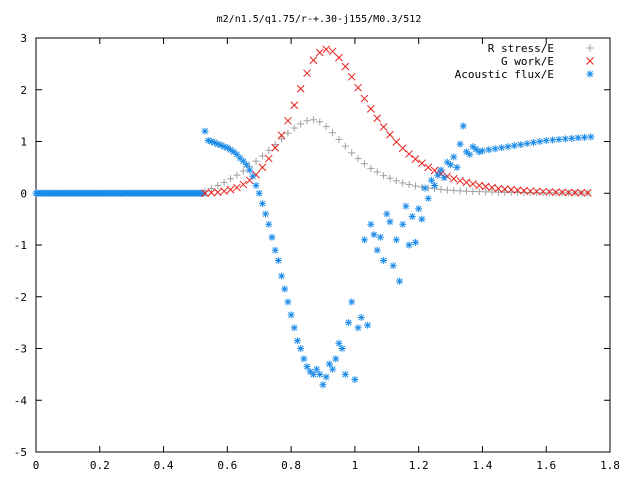  Describe the element at coordinates (36, 465) in the screenshot. I see `x-tick-label: 0` at that location.